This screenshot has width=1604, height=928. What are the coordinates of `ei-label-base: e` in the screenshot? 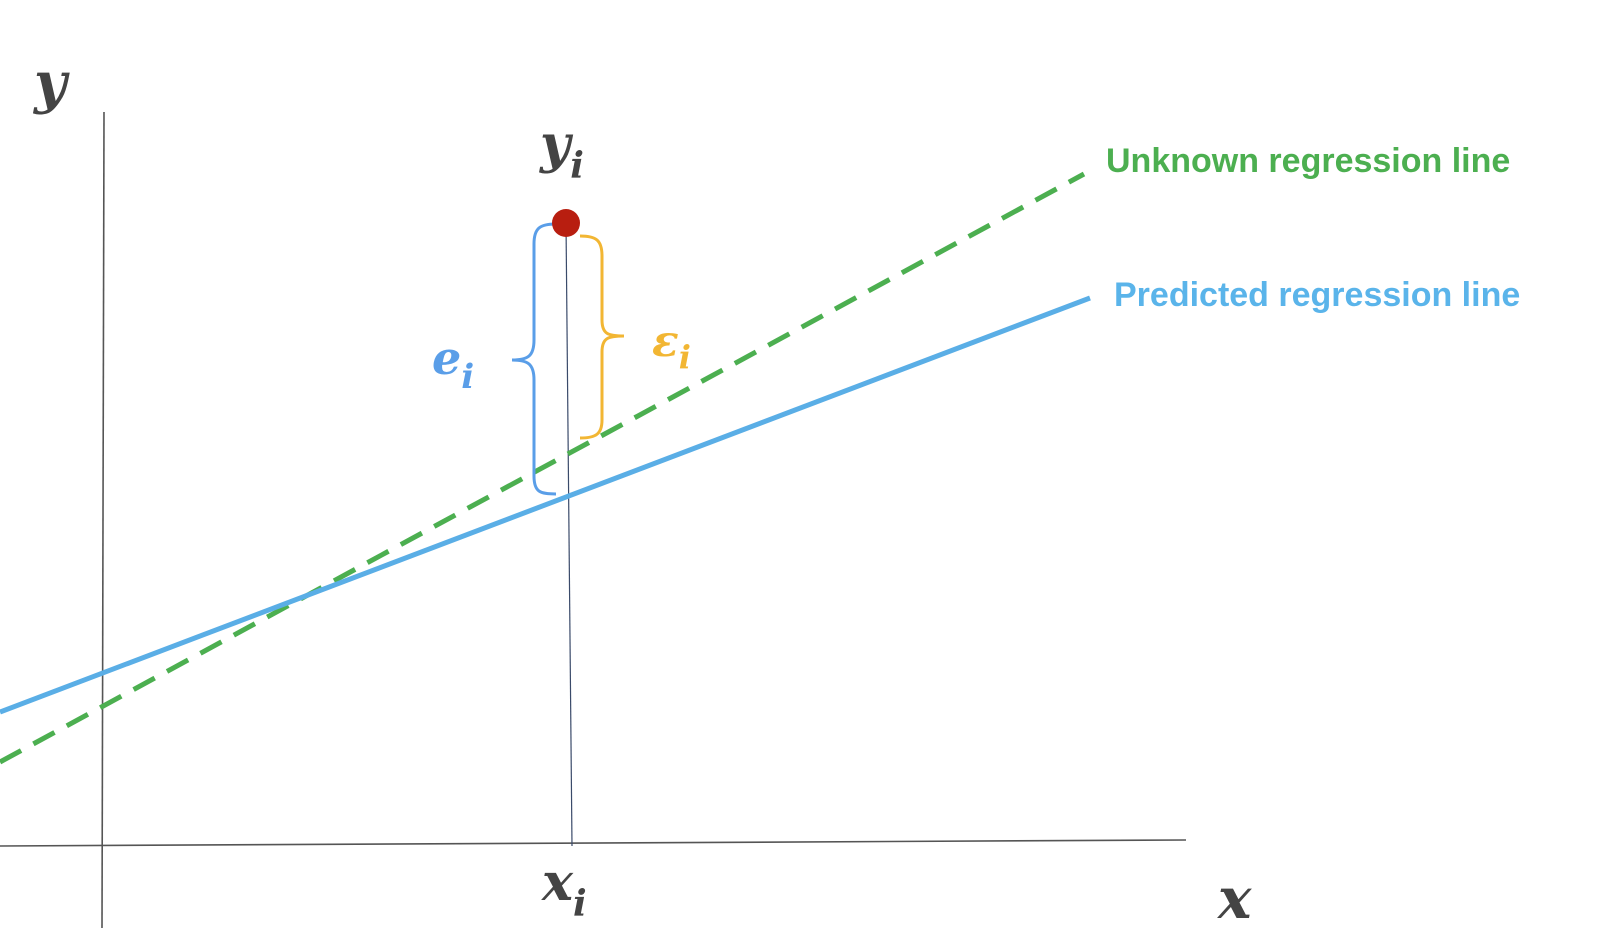 It's located at (446, 358).